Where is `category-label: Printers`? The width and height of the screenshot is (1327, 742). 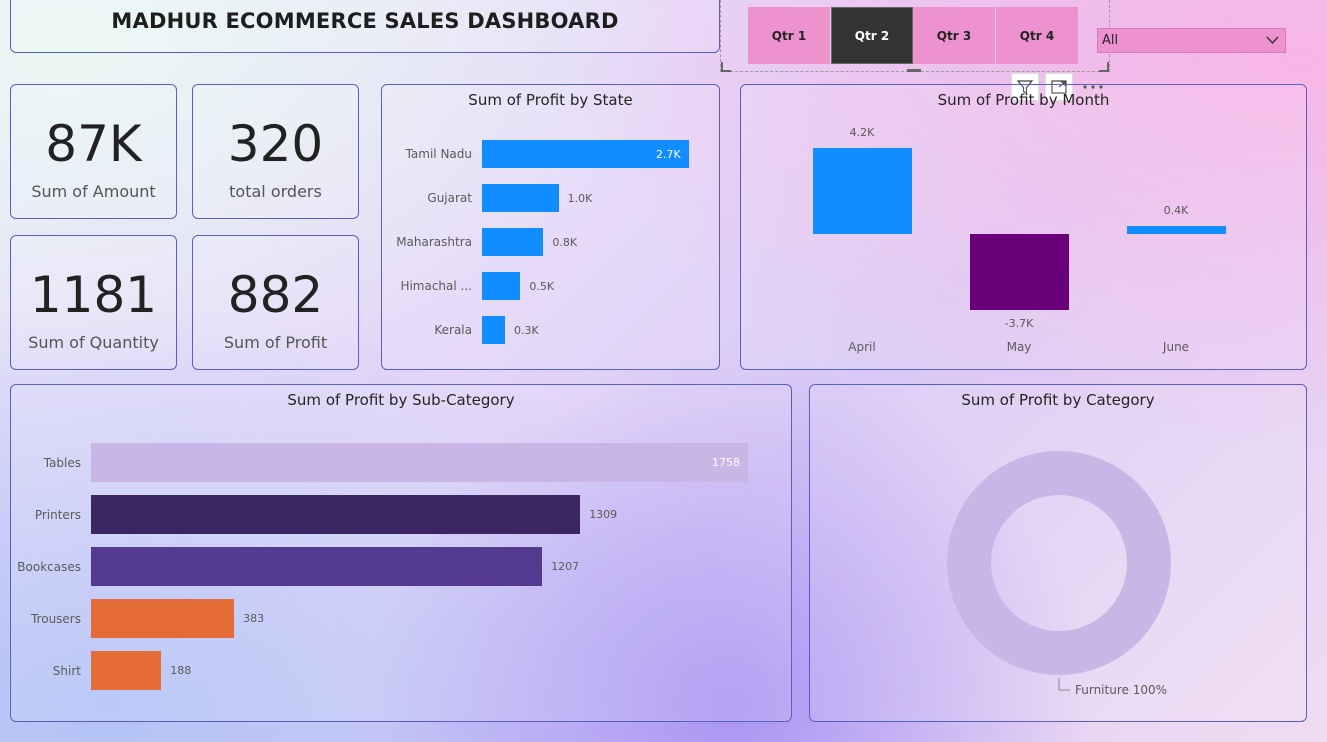 category-label: Printers is located at coordinates (57, 515).